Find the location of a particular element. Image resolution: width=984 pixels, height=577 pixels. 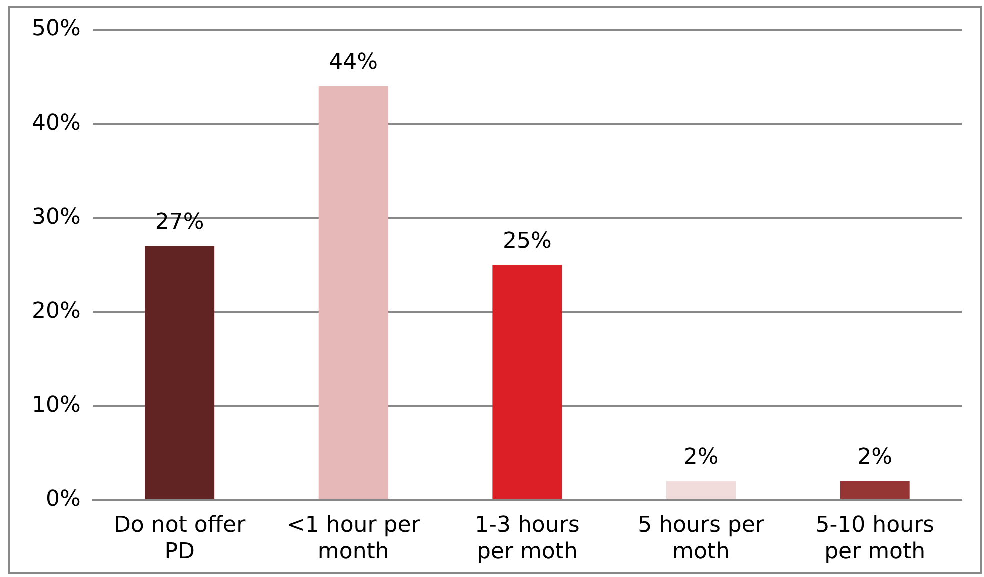

x-tick-label: <1 hour per month is located at coordinates (354, 539).